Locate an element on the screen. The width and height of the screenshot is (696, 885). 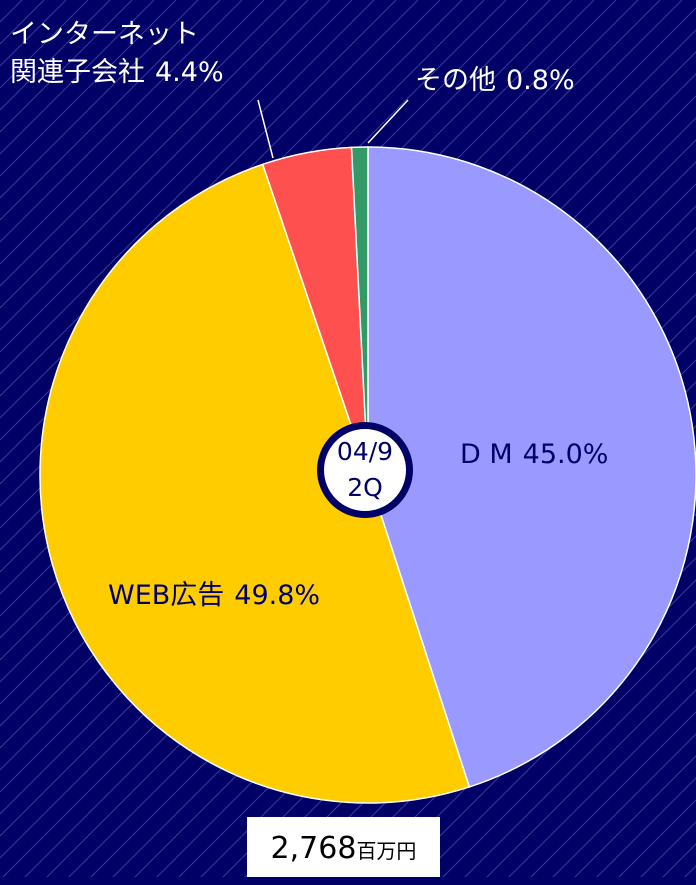
center-label: 04/9 2Q is located at coordinates (365, 470).